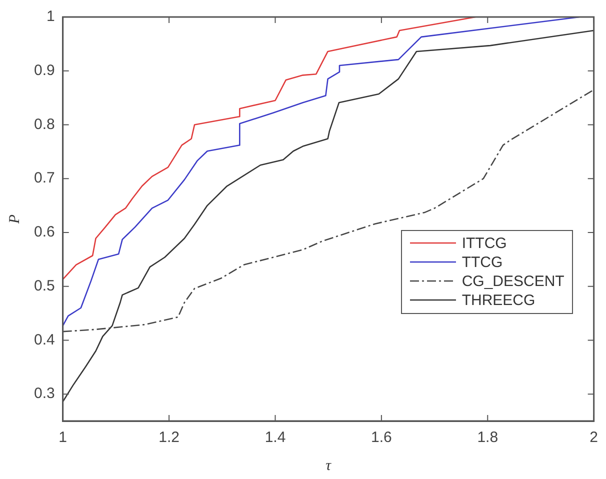  What do you see at coordinates (275, 437) in the screenshot?
I see `x-tick-label: 1.4` at bounding box center [275, 437].